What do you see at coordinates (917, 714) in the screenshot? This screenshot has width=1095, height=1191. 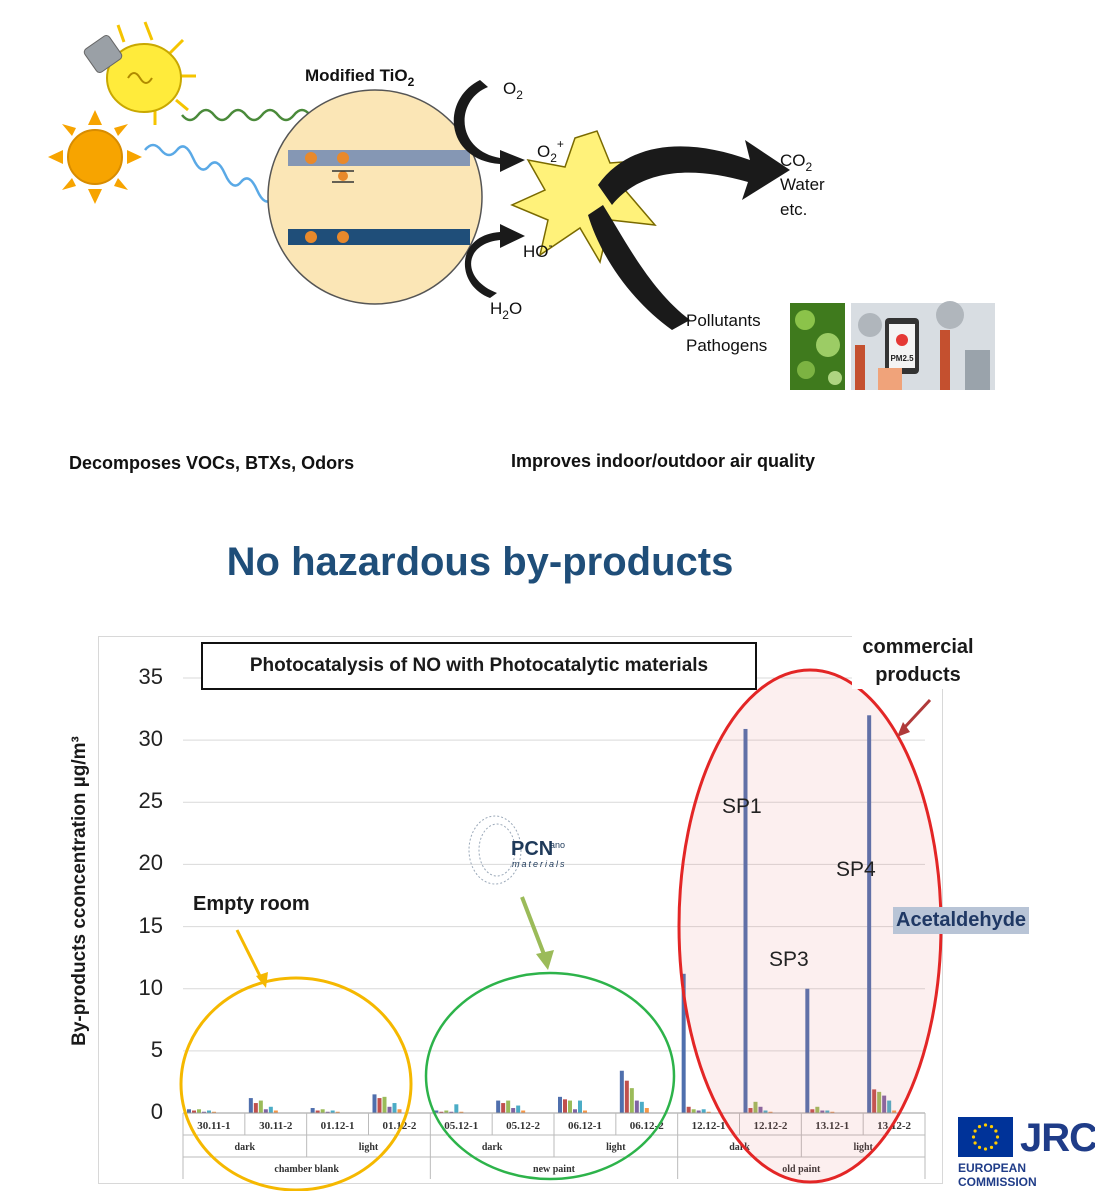 I see `commercial-arrow` at bounding box center [917, 714].